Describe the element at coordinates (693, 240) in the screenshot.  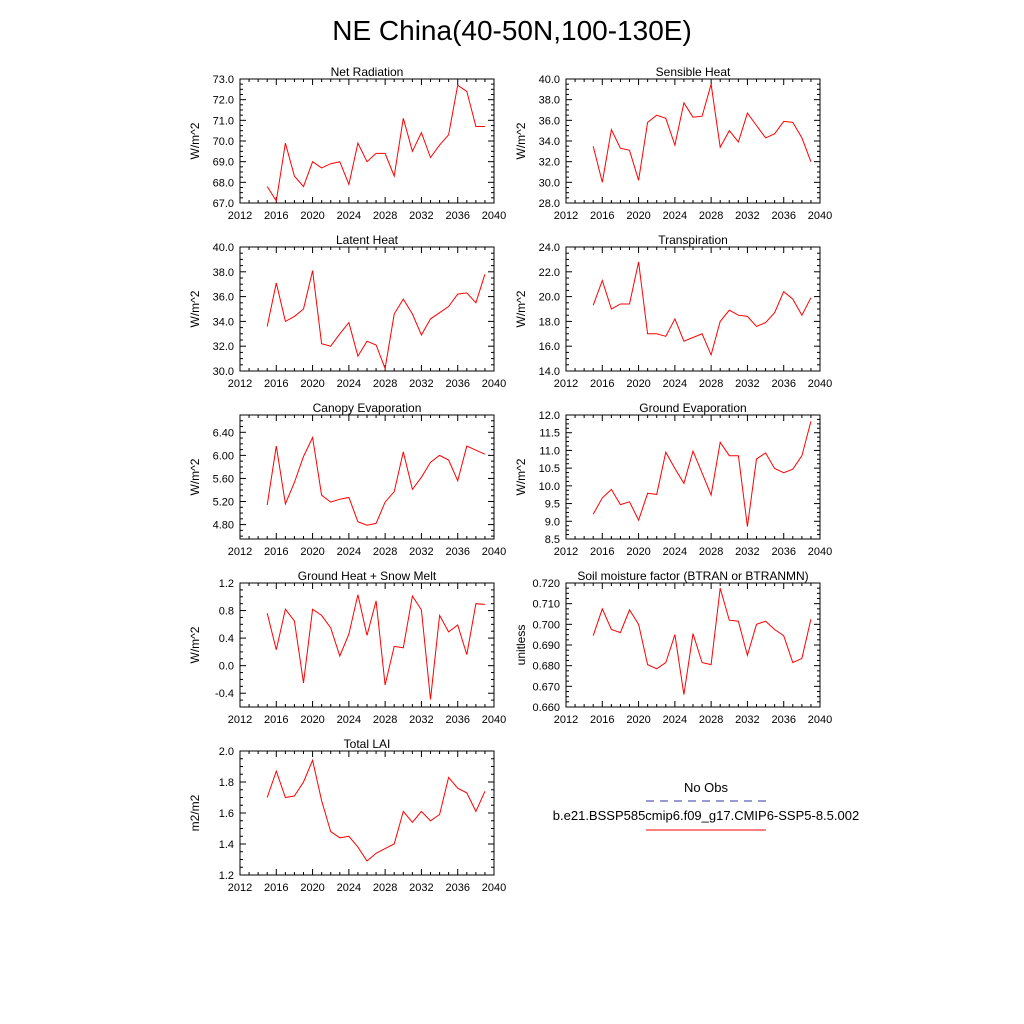
I see `panel-title: Transpiration` at that location.